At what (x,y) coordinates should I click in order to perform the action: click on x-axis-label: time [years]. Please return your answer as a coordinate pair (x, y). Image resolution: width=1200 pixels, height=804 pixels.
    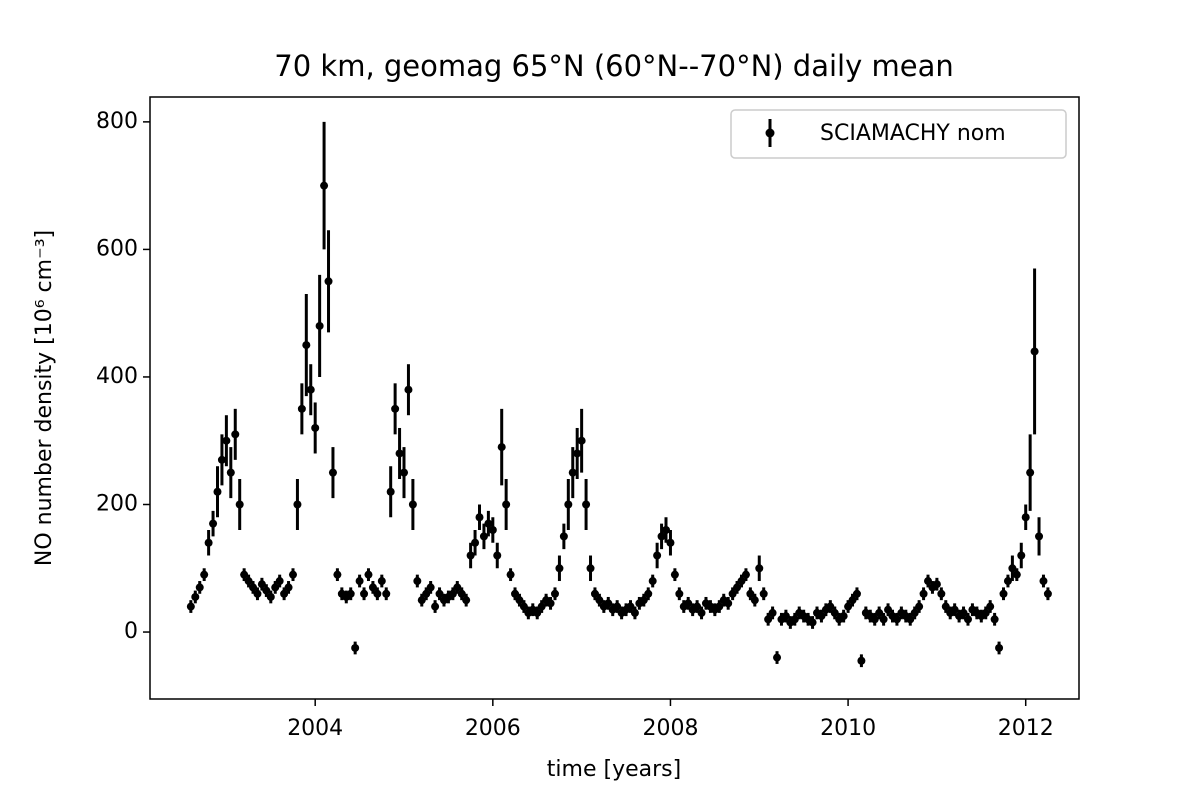
    Looking at the image, I should click on (614, 769).